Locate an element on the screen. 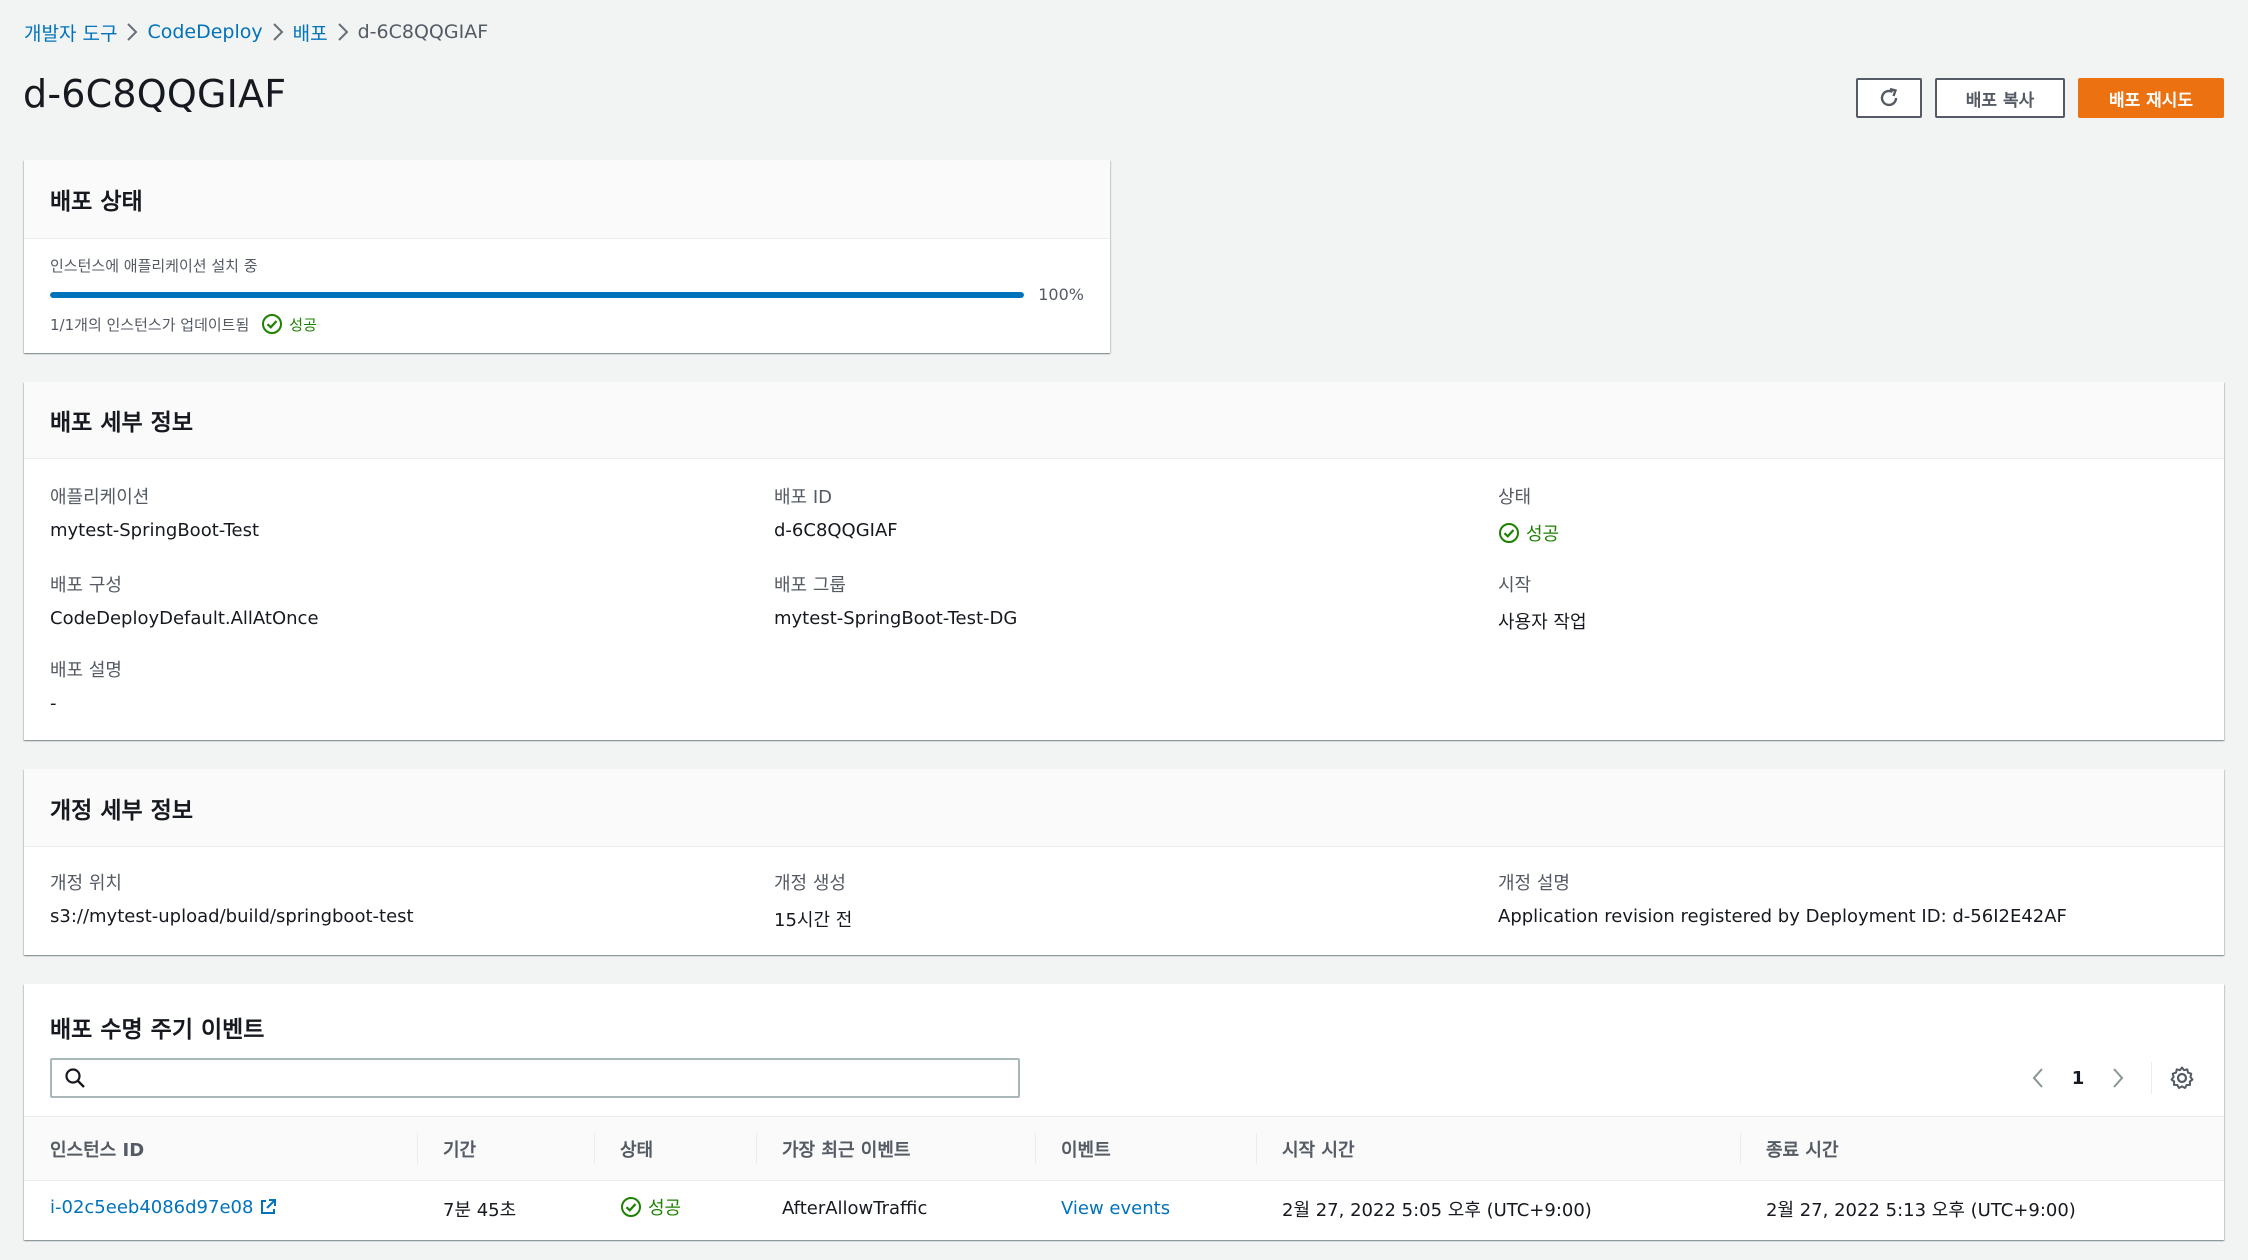 This screenshot has height=1260, width=2248. breadcrumb: 개발자 도구 CodeDeploy 배포 d-6C8QQGIAF is located at coordinates (256, 32).